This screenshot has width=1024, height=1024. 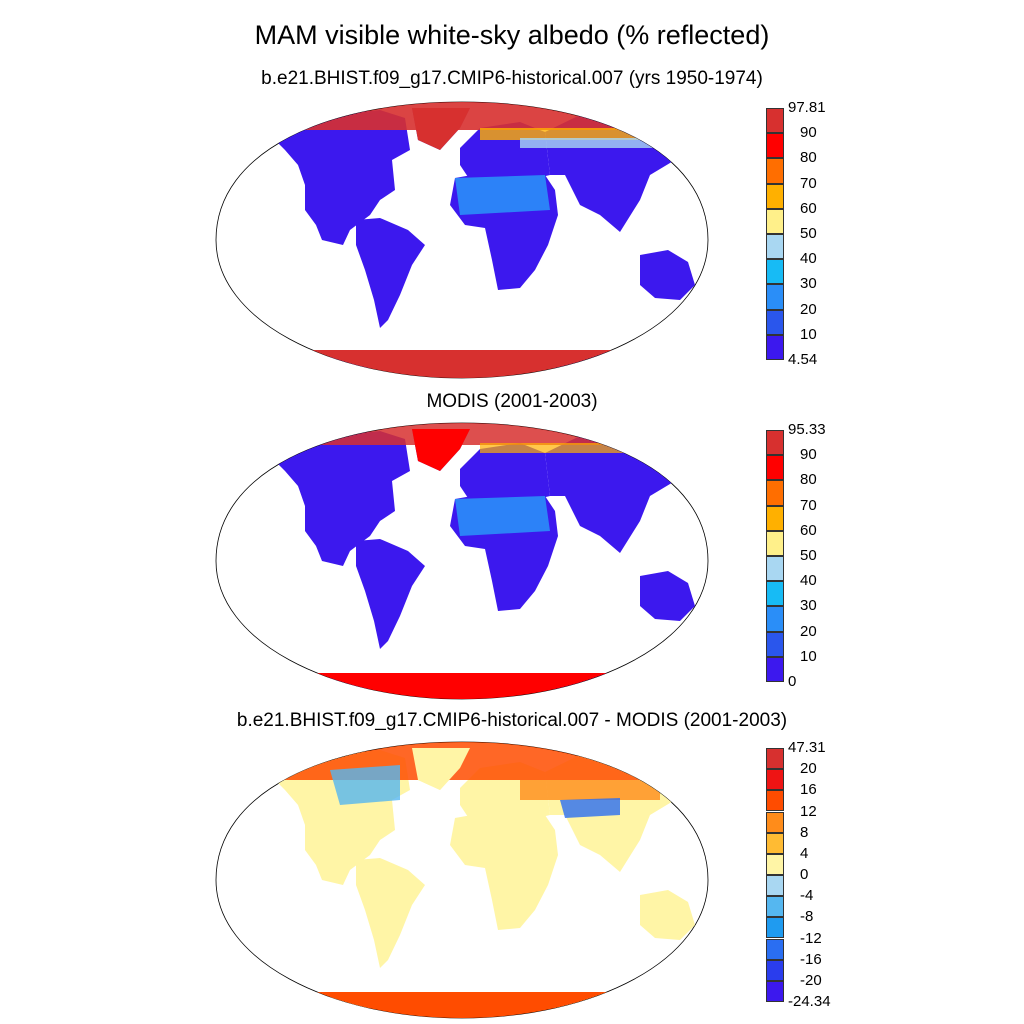 I want to click on colorbar-label: -12, so click(x=811, y=938).